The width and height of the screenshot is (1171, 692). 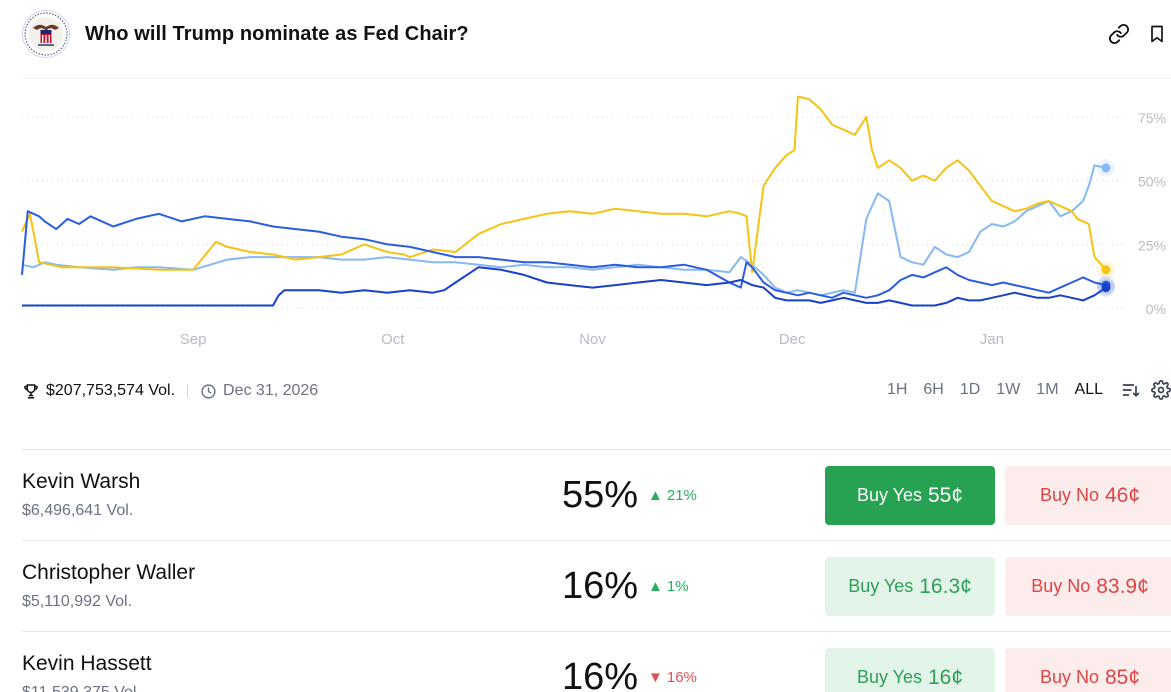 What do you see at coordinates (792, 339) in the screenshot?
I see `x-tick-label: Dec` at bounding box center [792, 339].